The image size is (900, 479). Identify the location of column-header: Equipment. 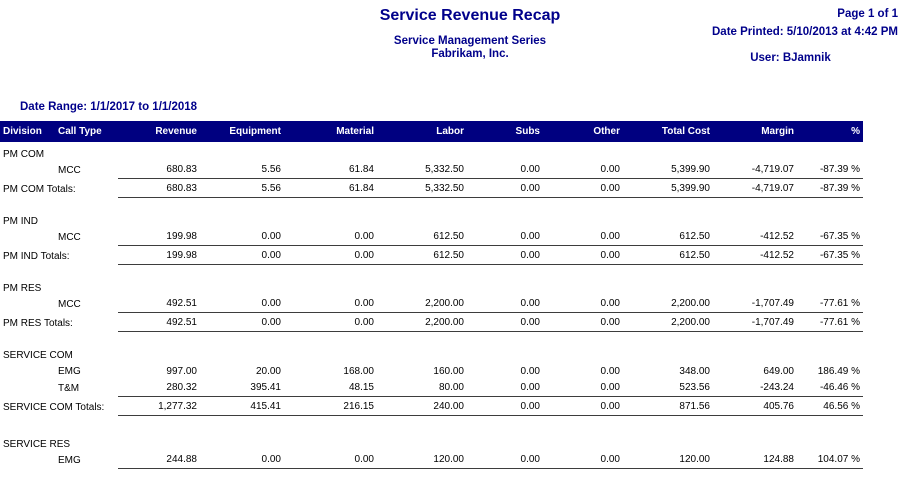
(255, 131).